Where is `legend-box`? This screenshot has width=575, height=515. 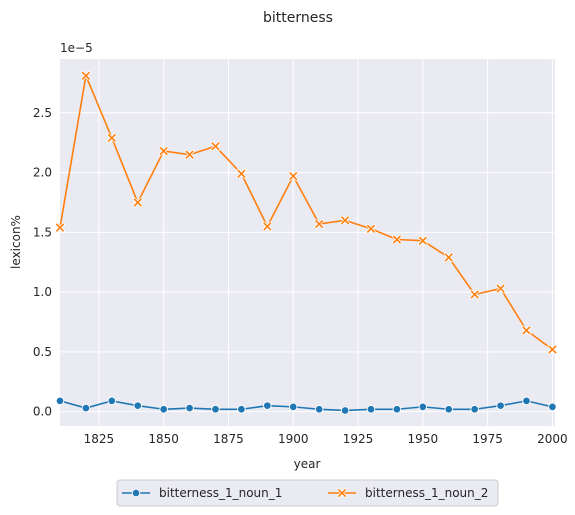 legend-box is located at coordinates (307, 493).